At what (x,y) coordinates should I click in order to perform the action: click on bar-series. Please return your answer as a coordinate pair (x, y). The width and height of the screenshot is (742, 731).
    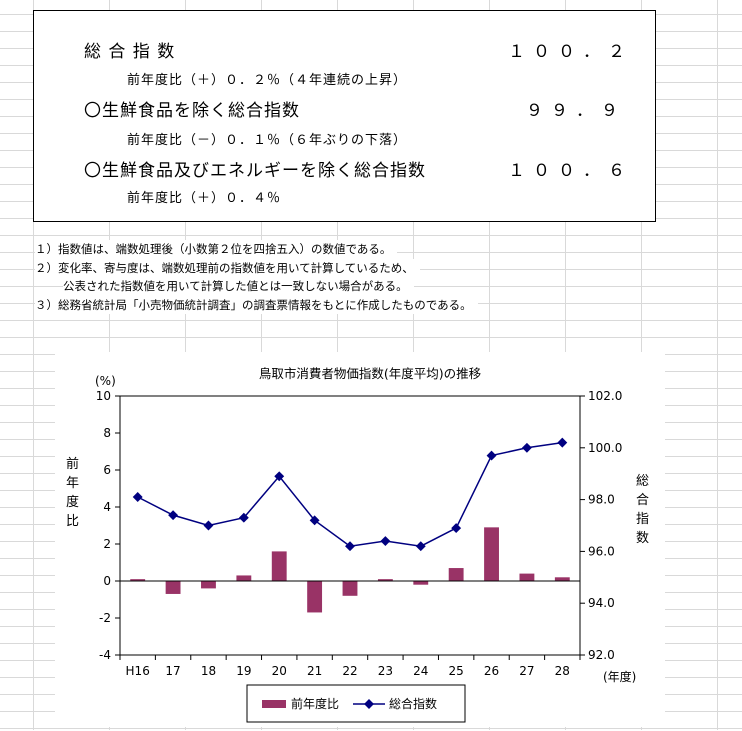
    Looking at the image, I should click on (350, 570).